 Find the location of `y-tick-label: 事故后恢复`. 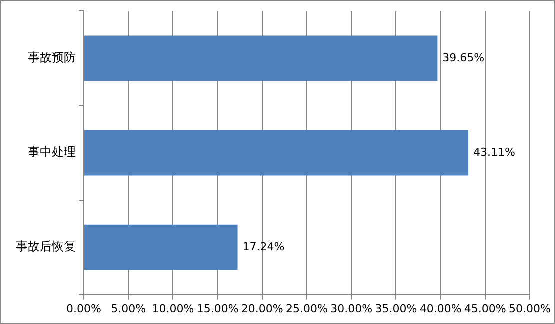

y-tick-label: 事故后恢复 is located at coordinates (46, 247).